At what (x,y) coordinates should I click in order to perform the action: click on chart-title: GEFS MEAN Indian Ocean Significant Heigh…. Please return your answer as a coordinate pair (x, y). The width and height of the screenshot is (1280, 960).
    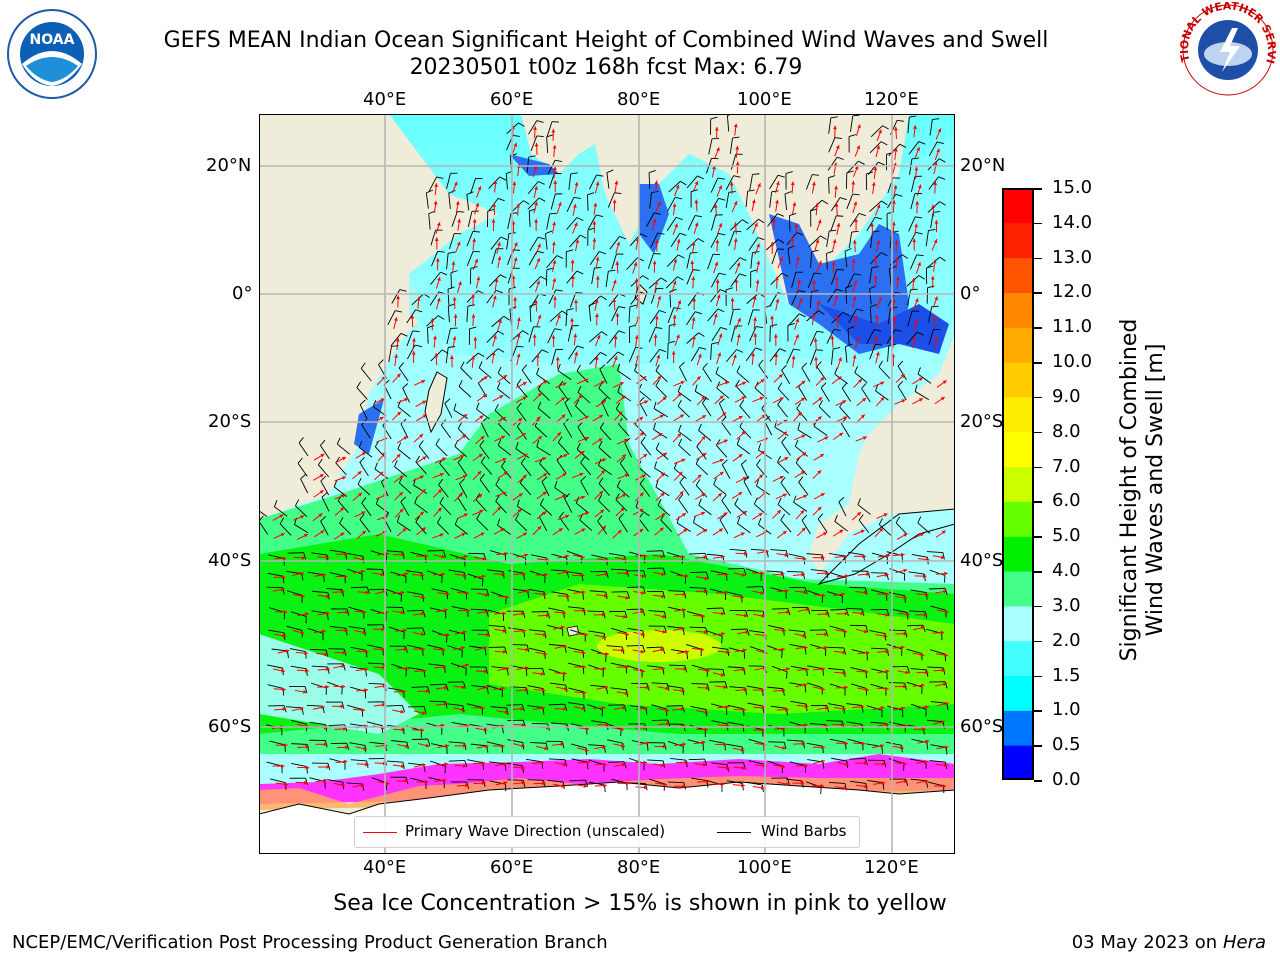
    Looking at the image, I should click on (606, 40).